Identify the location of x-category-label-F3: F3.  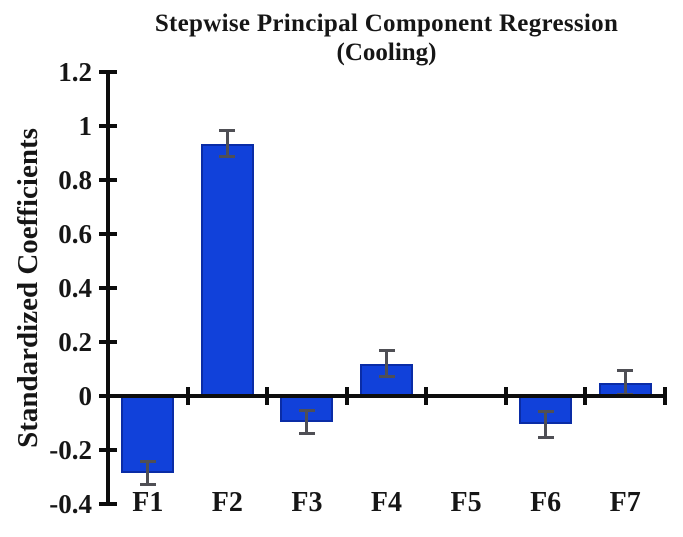
(307, 502).